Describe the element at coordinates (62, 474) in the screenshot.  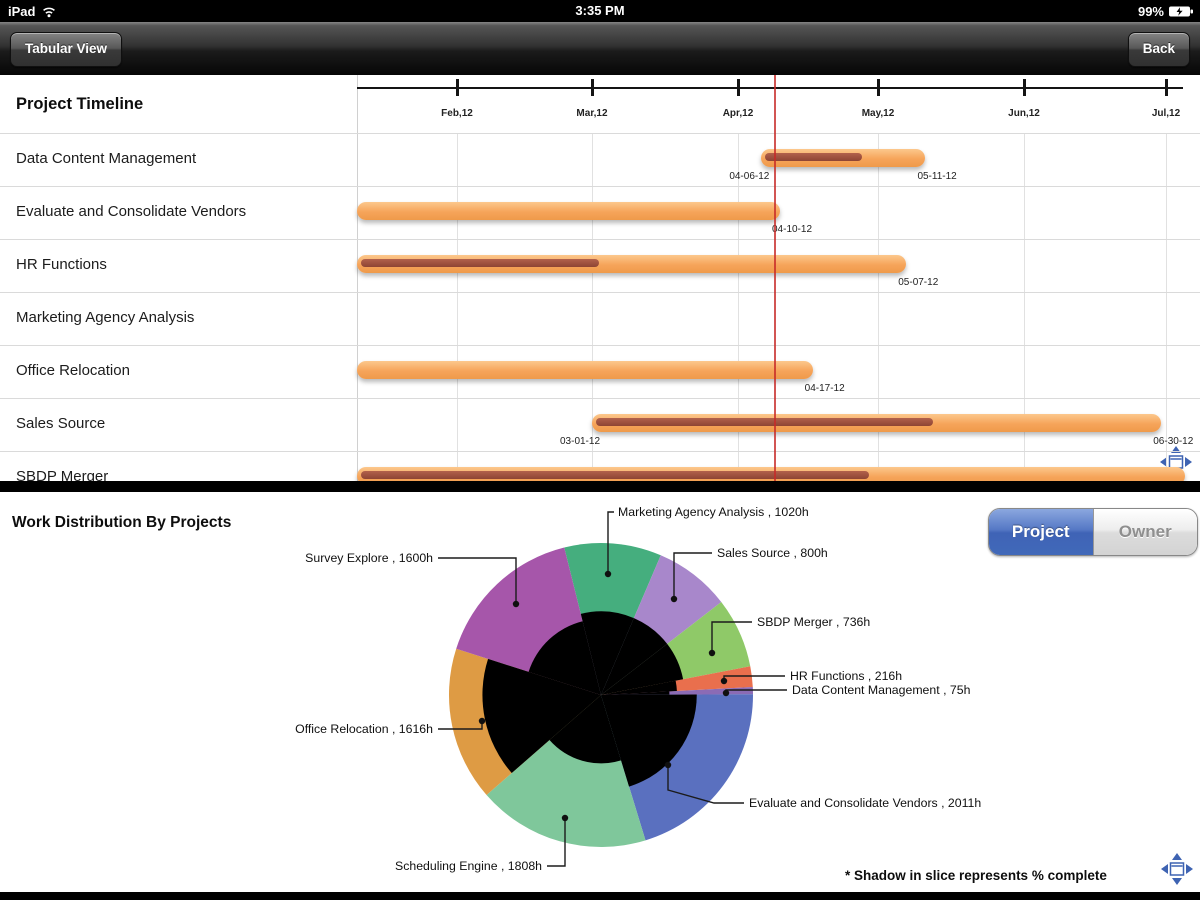
I see `gantt-row-label: SBDP Merger` at that location.